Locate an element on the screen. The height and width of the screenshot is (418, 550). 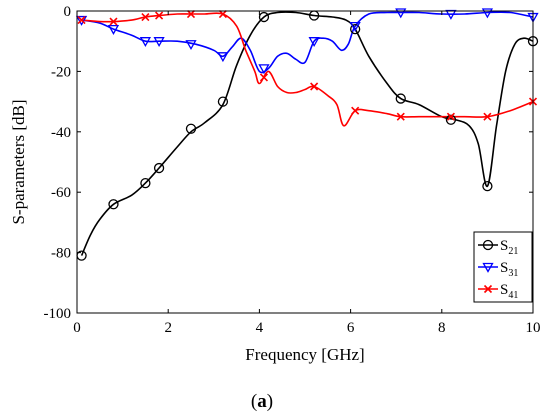
legend-label-s41: S41 is located at coordinates (509, 291).